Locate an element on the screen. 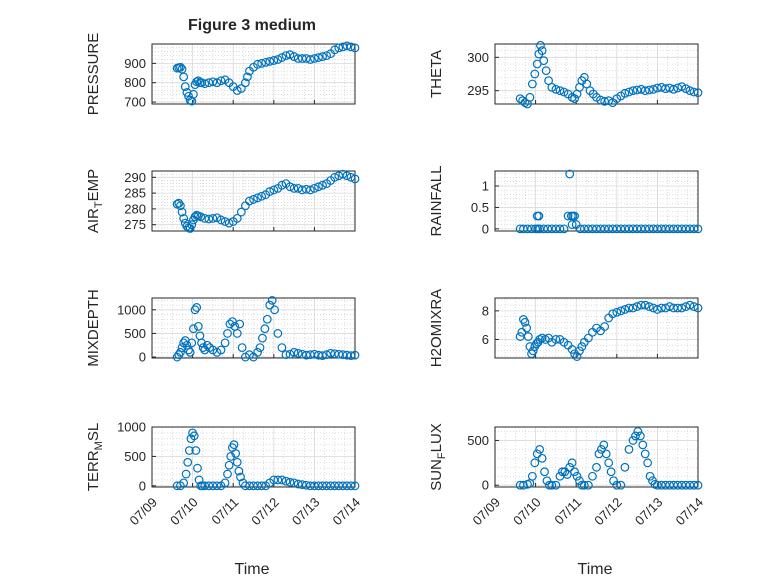  x-tick-label: 07/14 is located at coordinates (690, 512).